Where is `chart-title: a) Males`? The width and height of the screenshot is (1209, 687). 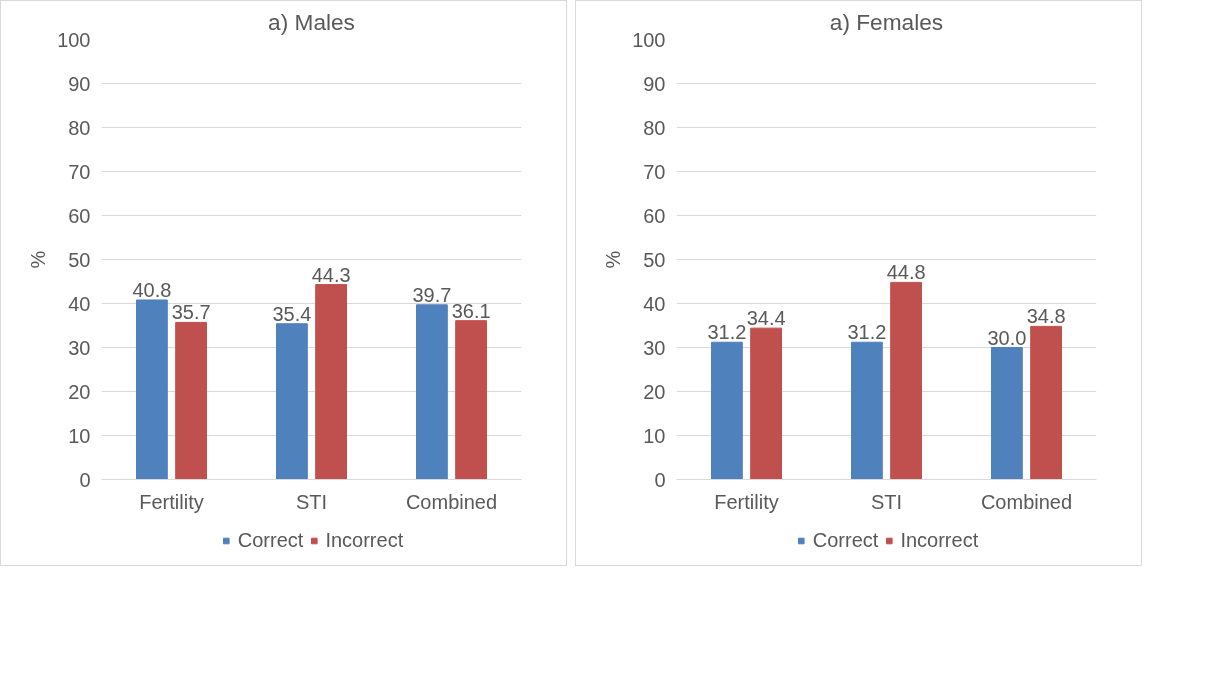
chart-title: a) Males is located at coordinates (311, 21).